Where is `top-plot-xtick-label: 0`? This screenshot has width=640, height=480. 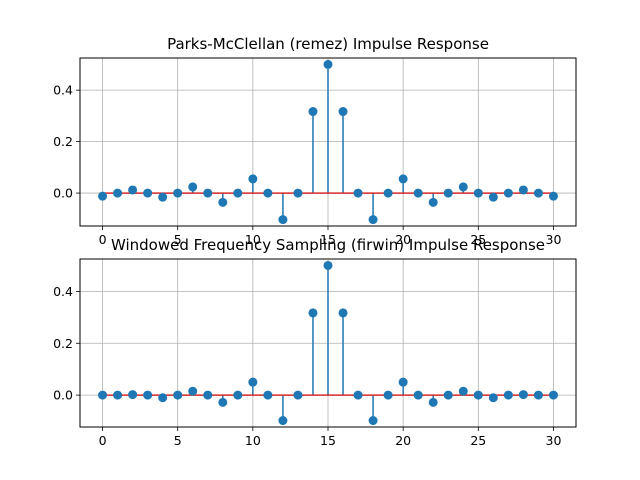
top-plot-xtick-label: 0 is located at coordinates (103, 239).